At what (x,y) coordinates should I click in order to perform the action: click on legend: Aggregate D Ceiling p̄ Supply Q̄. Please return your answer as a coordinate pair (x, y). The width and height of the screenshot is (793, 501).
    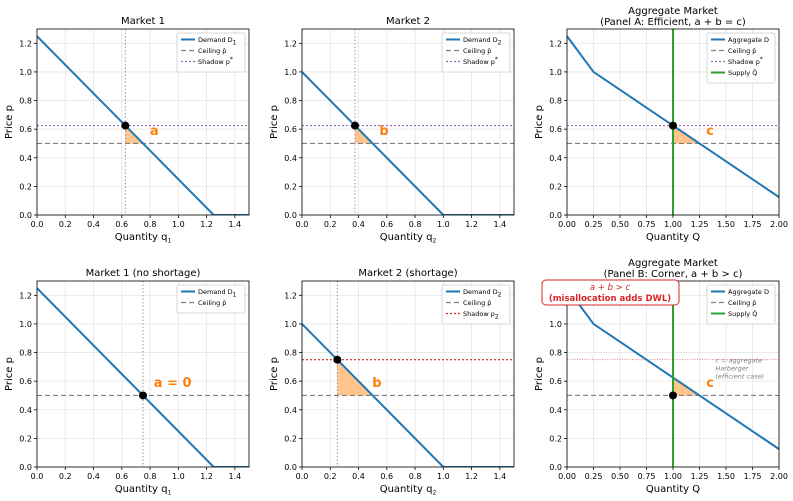
    Looking at the image, I should click on (741, 304).